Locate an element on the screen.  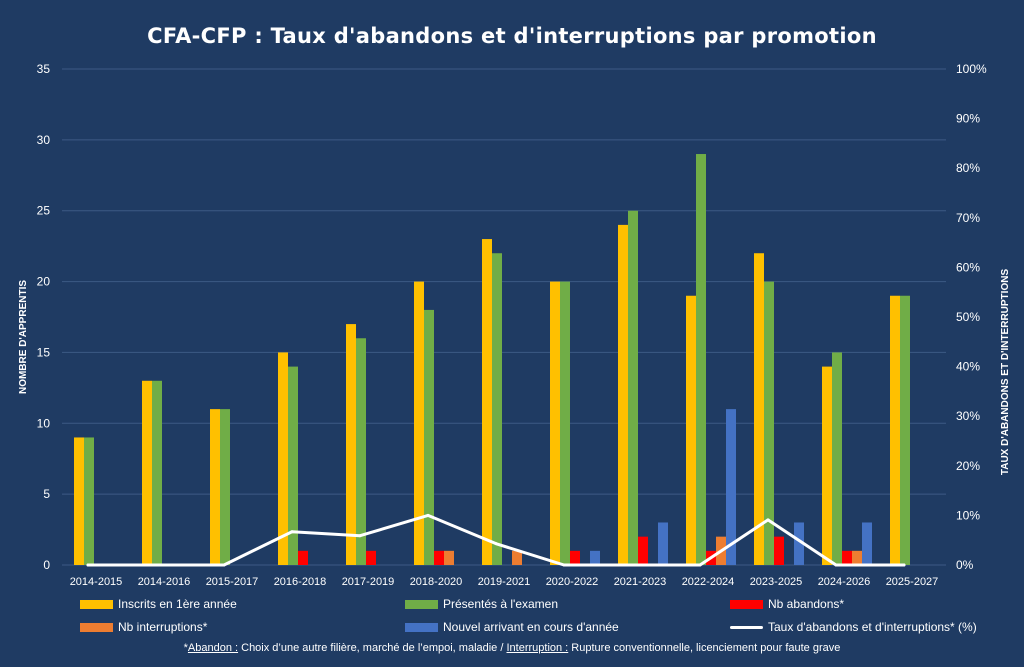
y-tick-label: 35 is located at coordinates (44, 69).